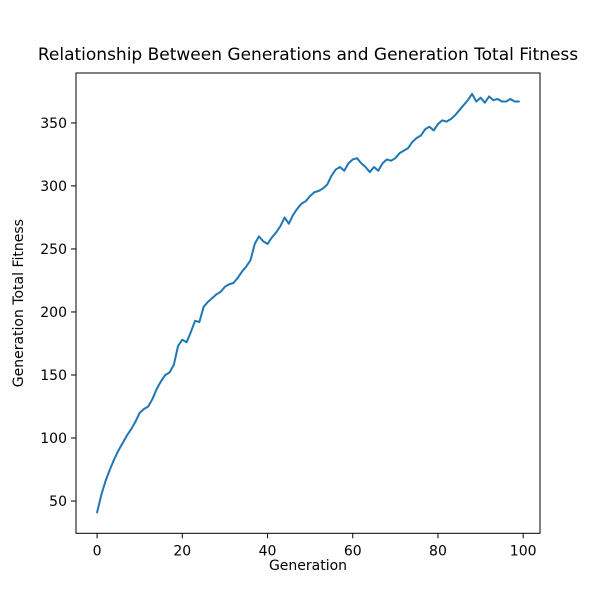  Describe the element at coordinates (523, 551) in the screenshot. I see `x-tick-label: 100` at that location.